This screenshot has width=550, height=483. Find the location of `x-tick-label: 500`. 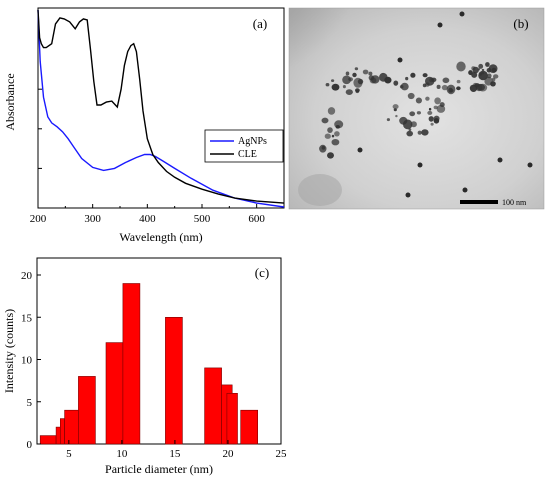

x-tick-label: 500 is located at coordinates (202, 219).